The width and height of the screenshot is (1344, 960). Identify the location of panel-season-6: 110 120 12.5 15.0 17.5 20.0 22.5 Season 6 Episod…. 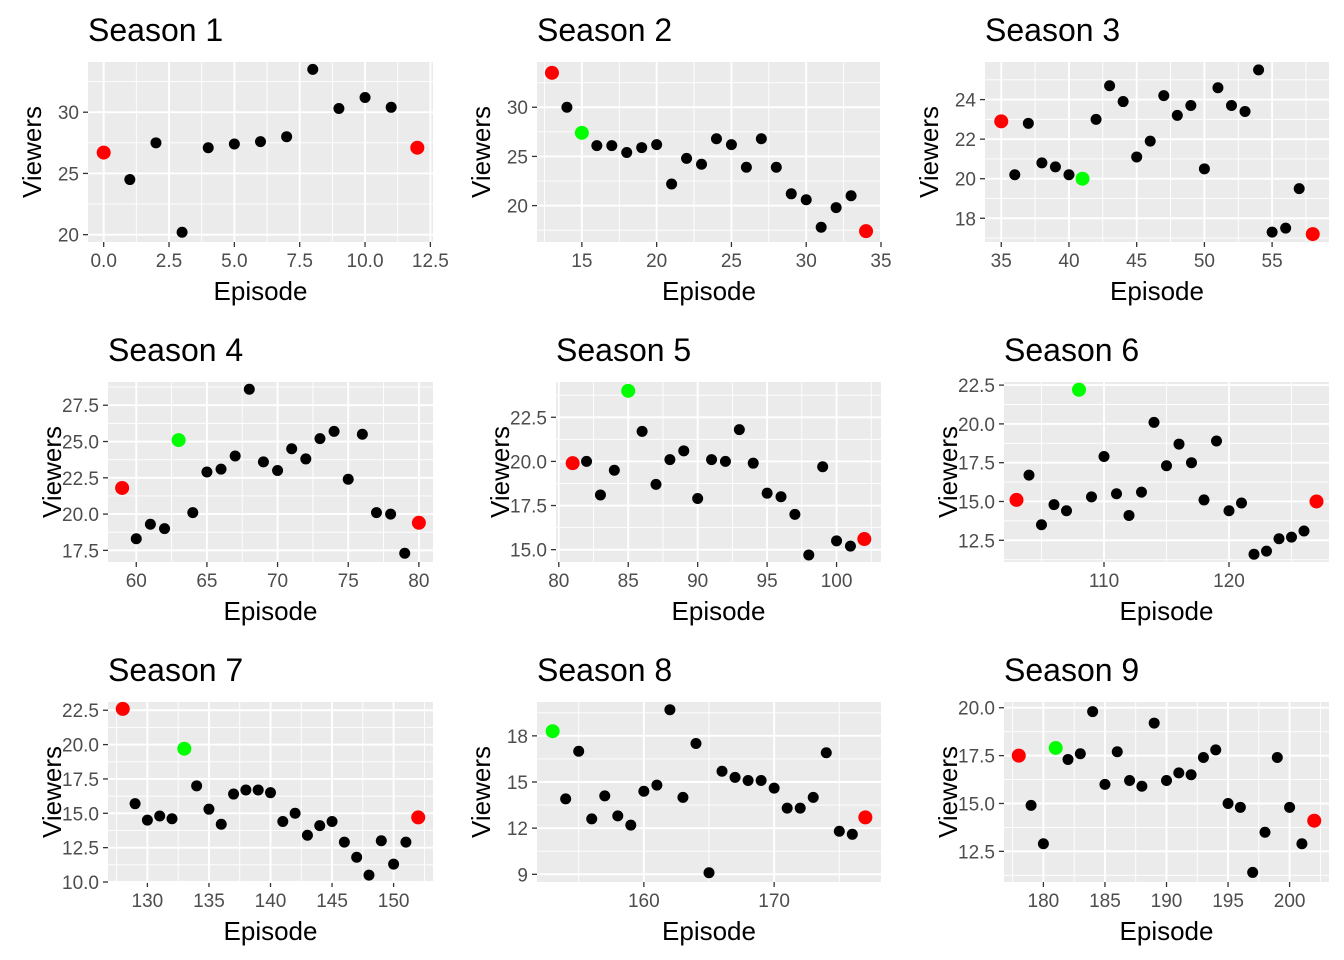
(1131, 479).